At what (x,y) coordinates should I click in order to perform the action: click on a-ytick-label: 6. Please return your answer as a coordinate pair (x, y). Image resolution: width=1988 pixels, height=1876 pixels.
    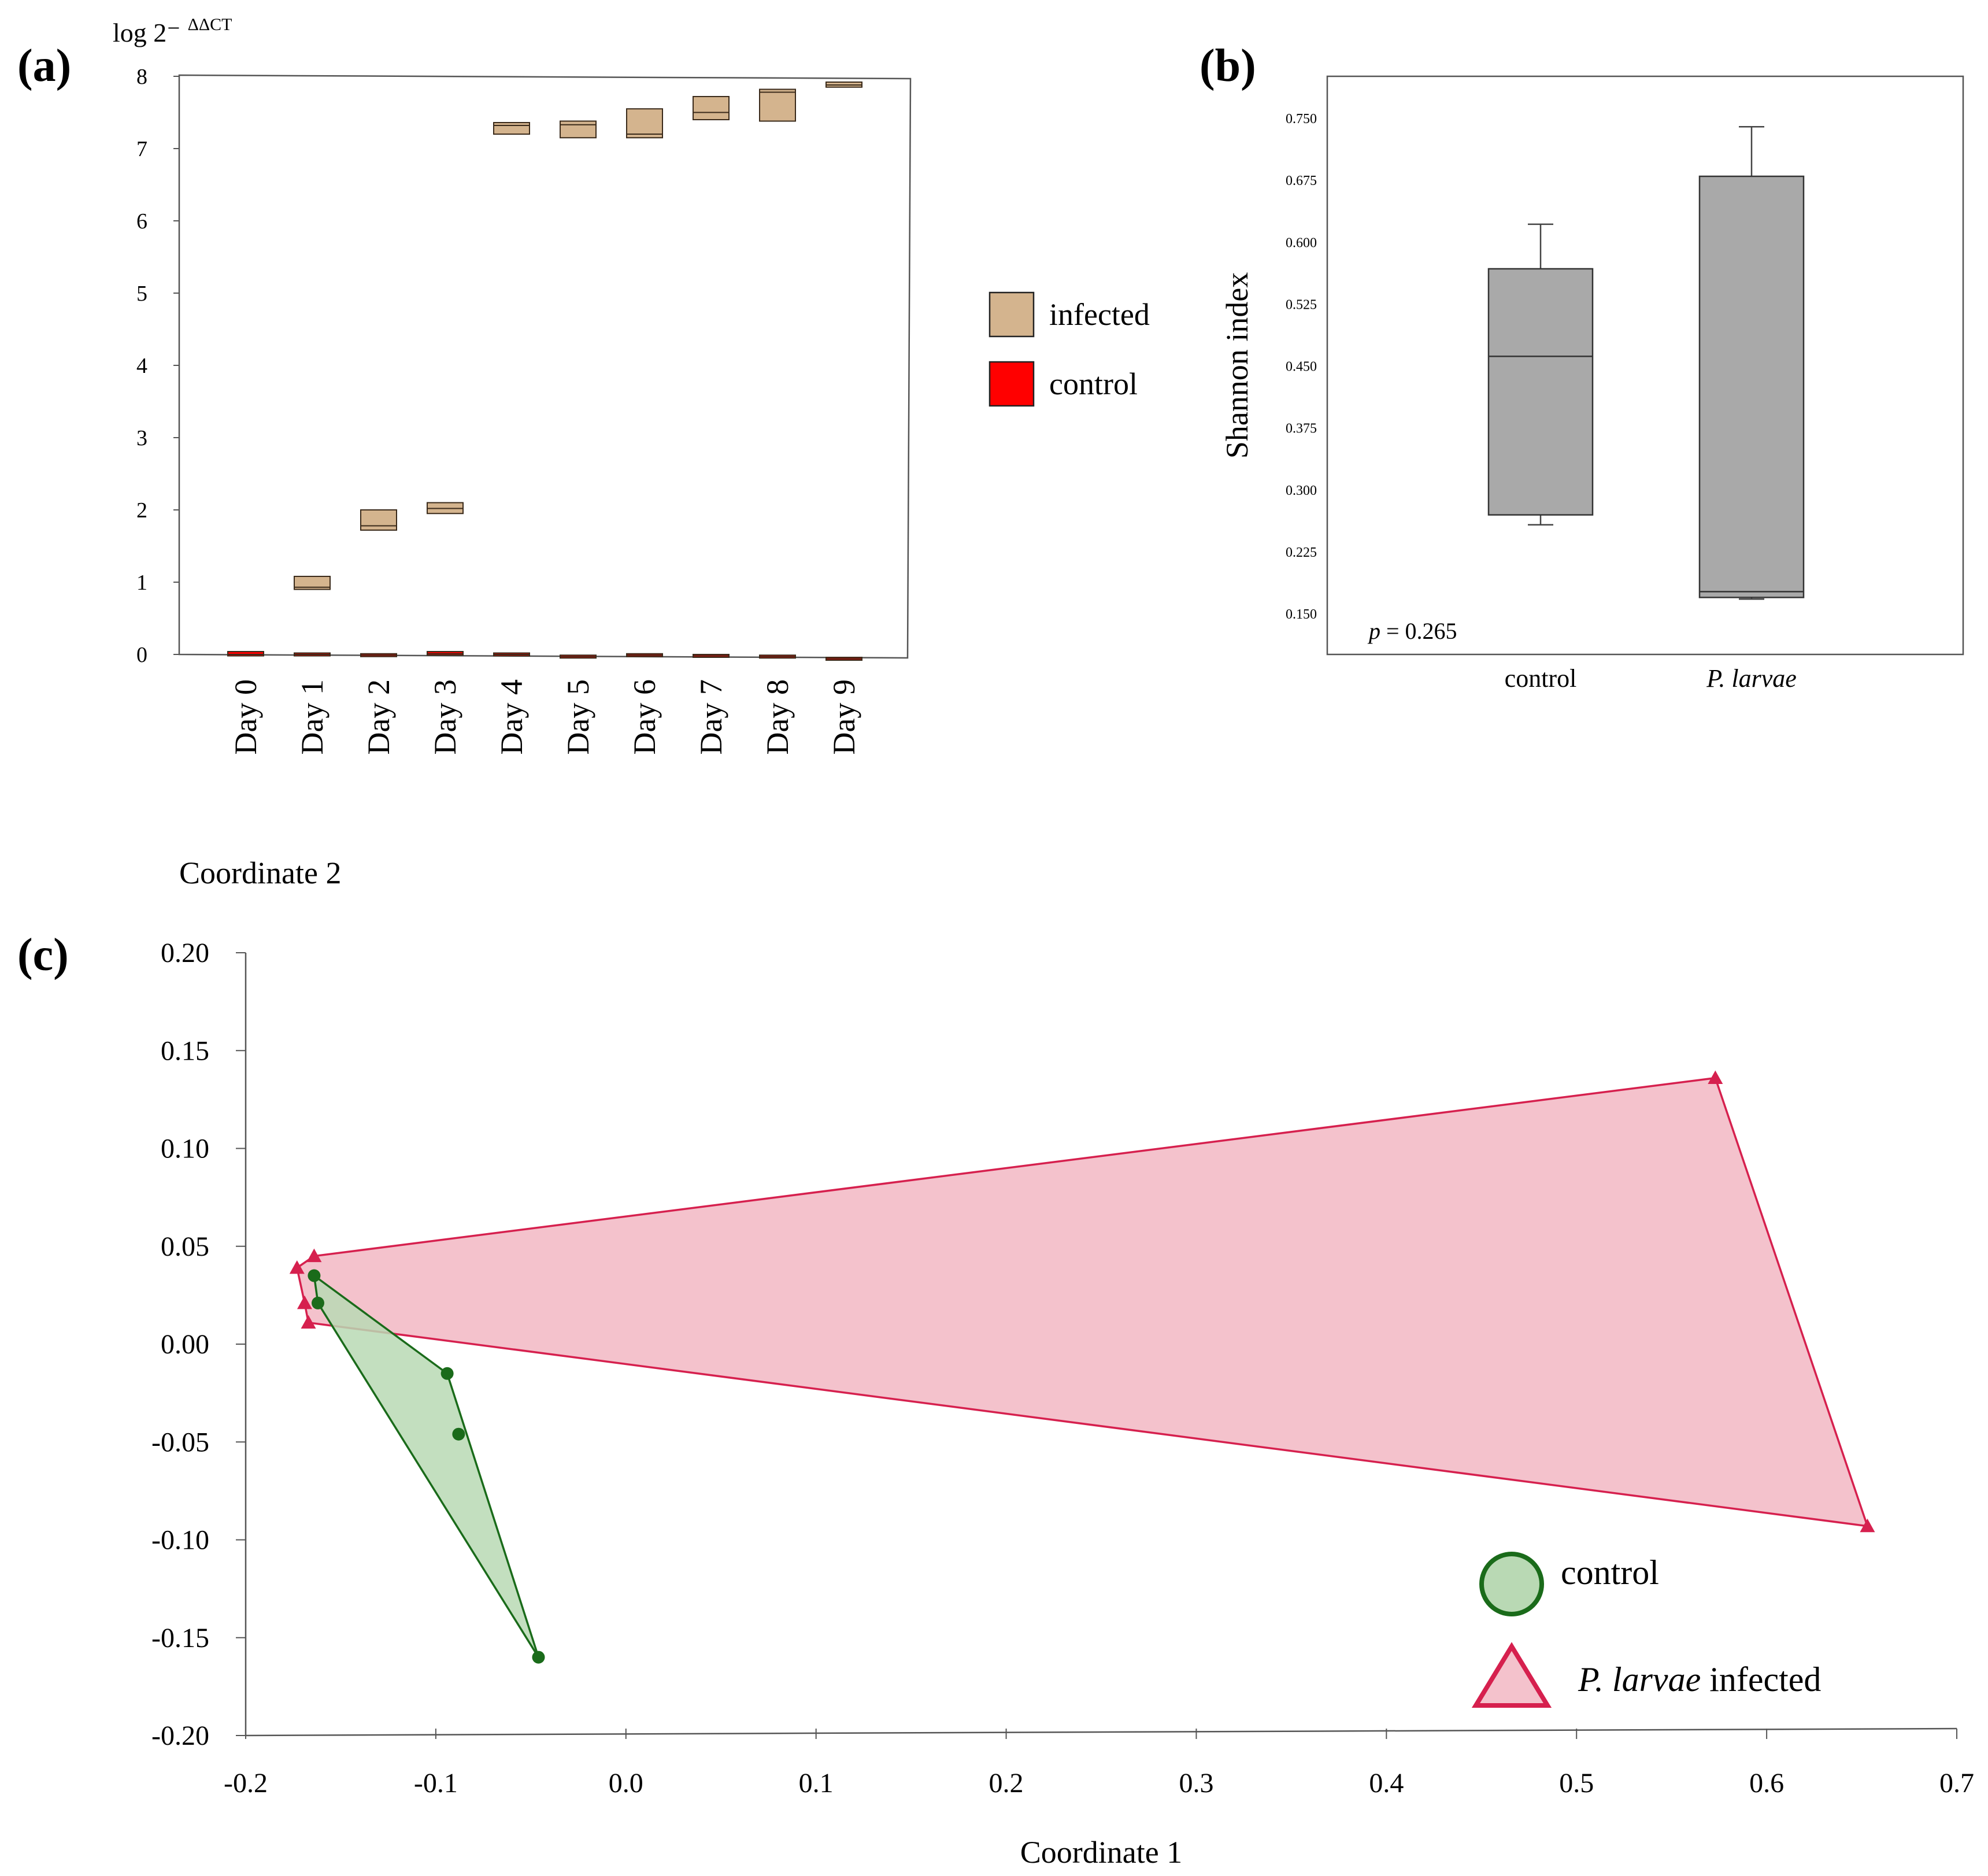
    Looking at the image, I should click on (141, 222).